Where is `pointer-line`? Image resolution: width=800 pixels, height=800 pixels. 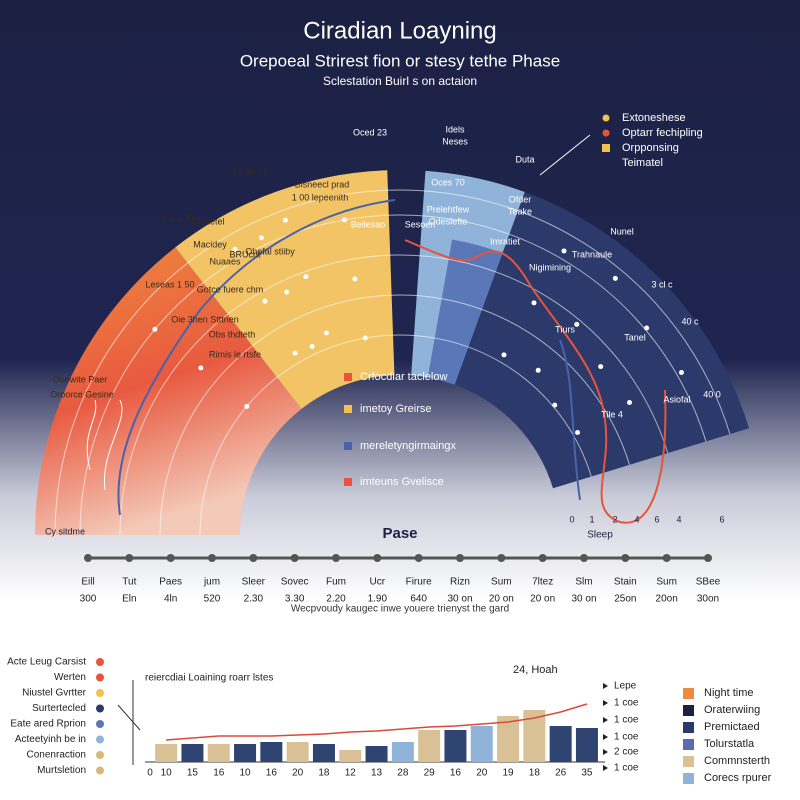
pointer-line is located at coordinates (565, 155).